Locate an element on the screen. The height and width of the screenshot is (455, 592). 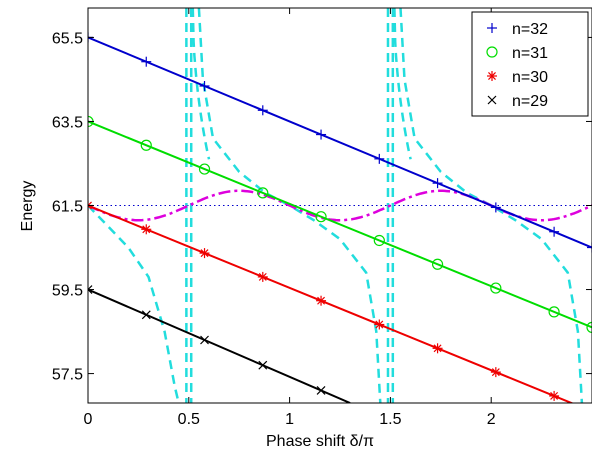
x-tick-label: 1.5 is located at coordinates (390, 419).